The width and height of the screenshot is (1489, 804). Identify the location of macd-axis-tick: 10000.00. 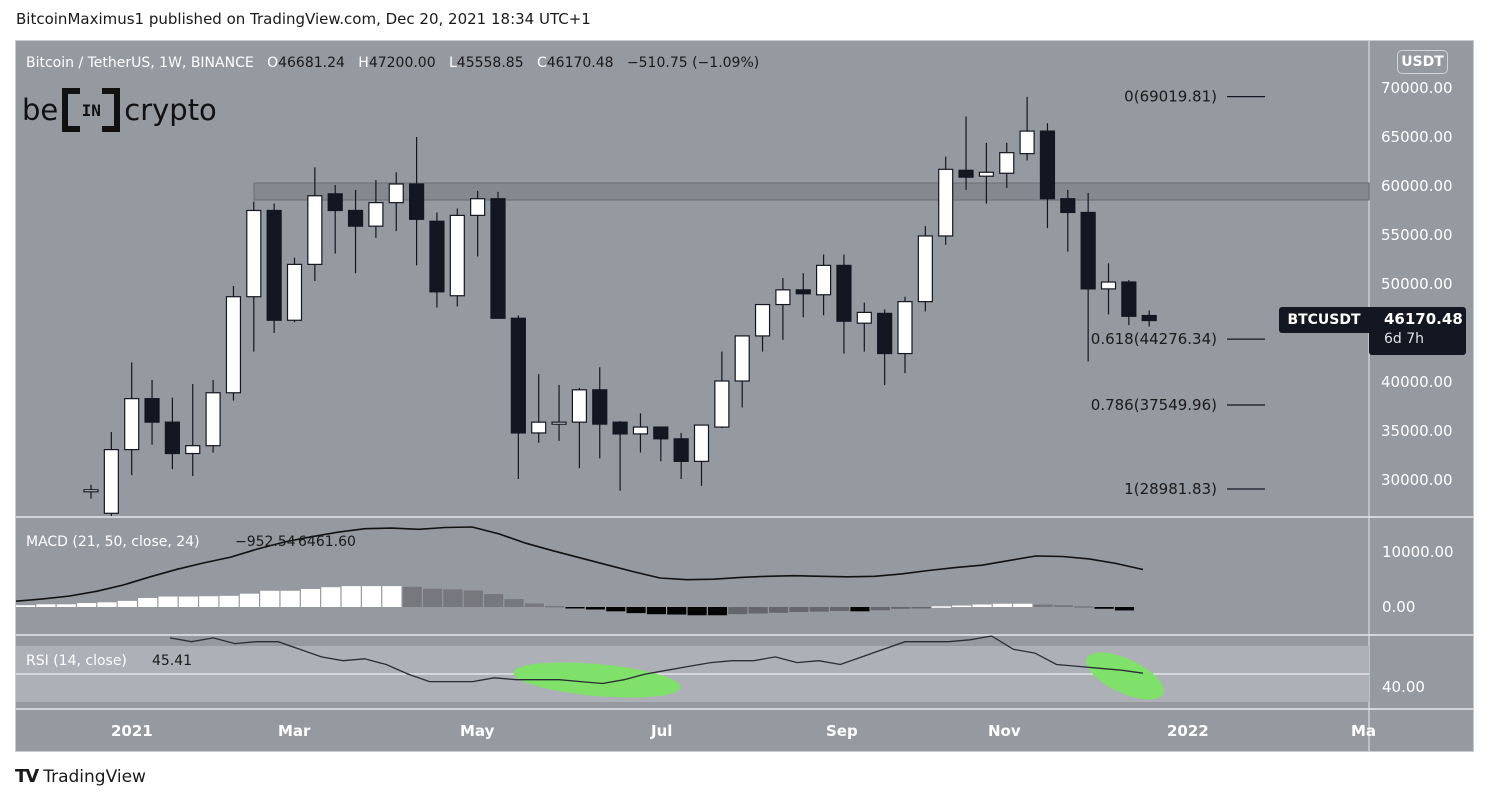
(1418, 552).